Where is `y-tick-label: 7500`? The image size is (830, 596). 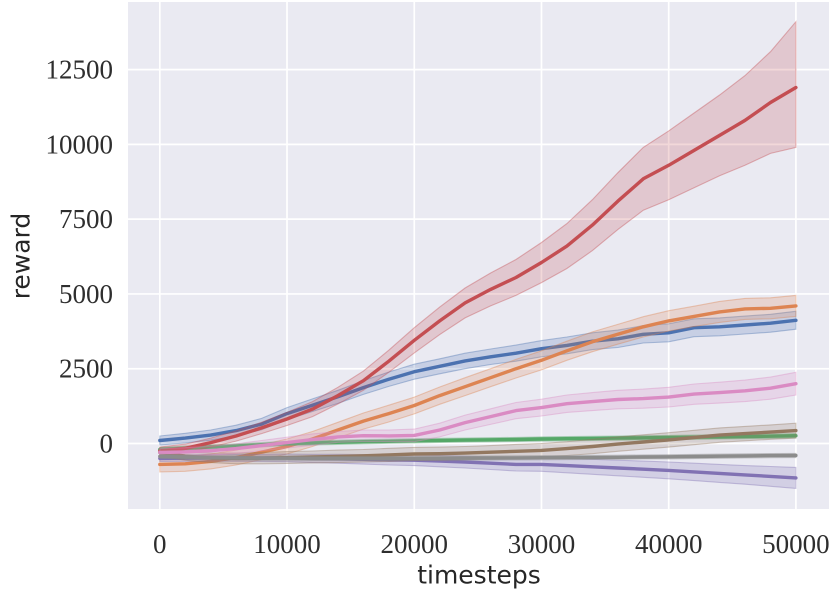 y-tick-label: 7500 is located at coordinates (86, 219).